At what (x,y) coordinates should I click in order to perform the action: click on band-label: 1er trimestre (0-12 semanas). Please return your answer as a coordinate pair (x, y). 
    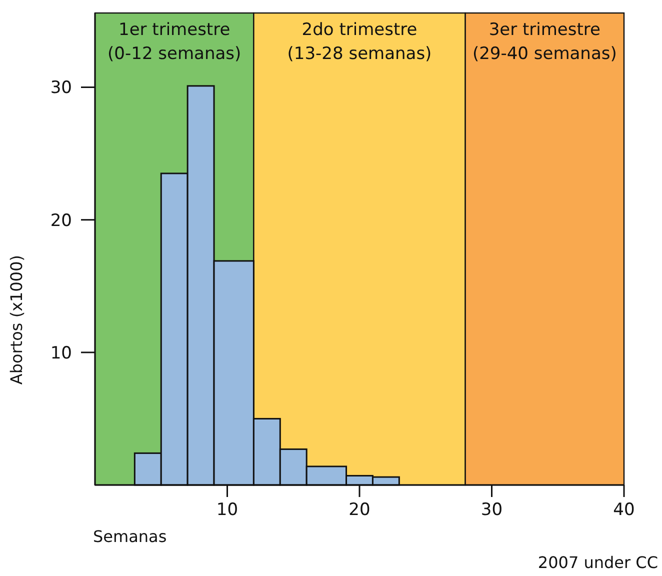
    Looking at the image, I should click on (175, 42).